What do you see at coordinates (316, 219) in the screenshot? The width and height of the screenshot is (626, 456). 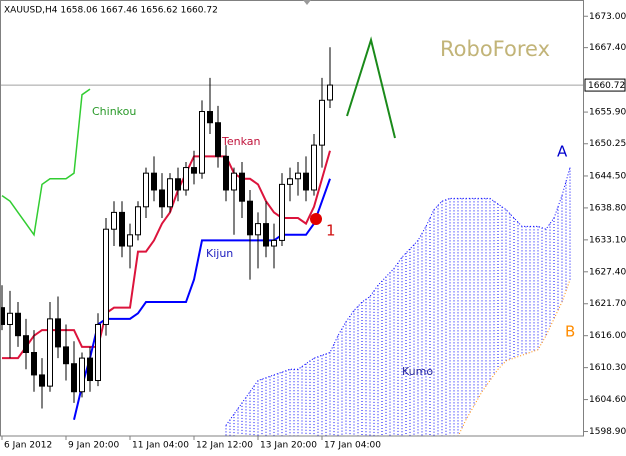 I see `signal-dot` at bounding box center [316, 219].